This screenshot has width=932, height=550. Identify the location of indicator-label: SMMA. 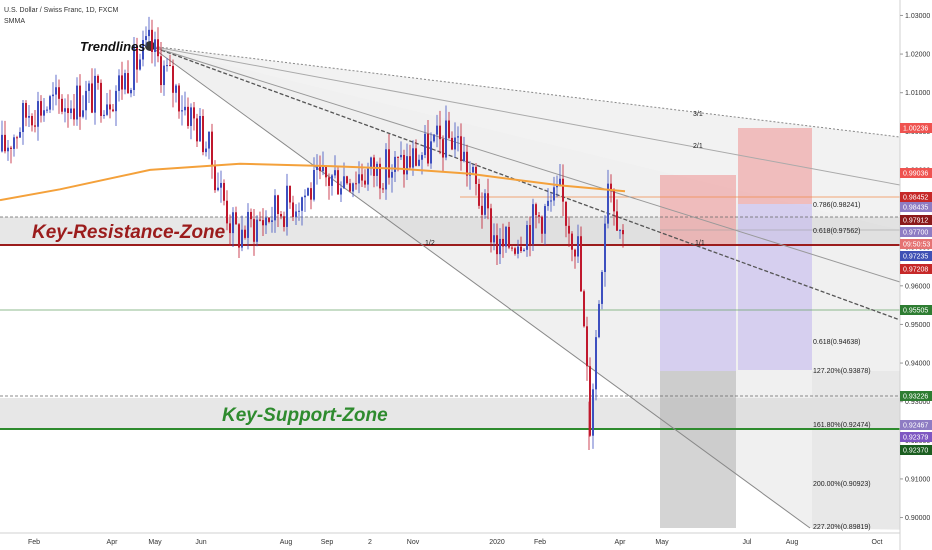
(14, 21).